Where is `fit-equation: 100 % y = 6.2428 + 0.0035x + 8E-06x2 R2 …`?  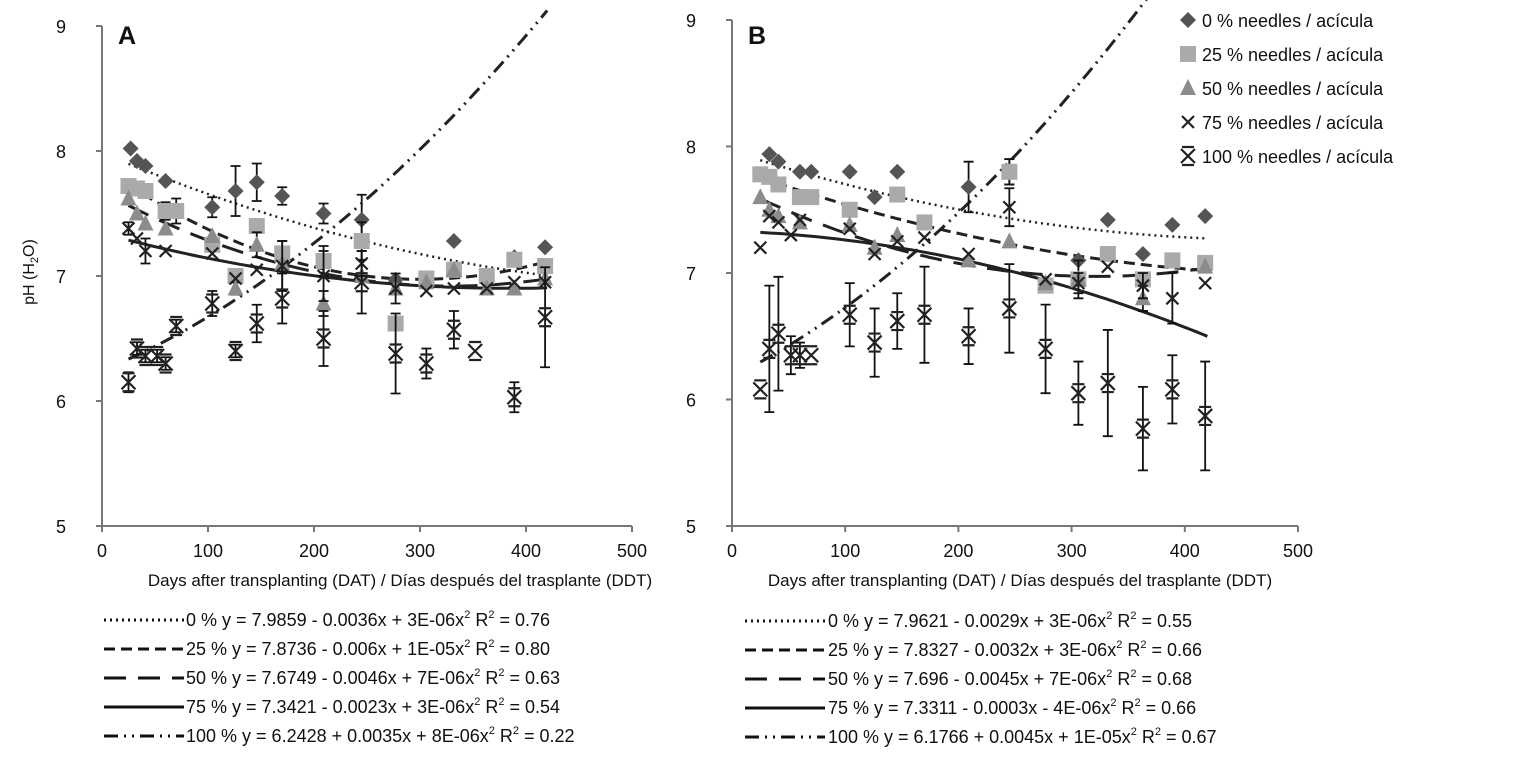 fit-equation: 100 % y = 6.2428 + 0.0035x + 8E-06x2 R2 … is located at coordinates (380, 735).